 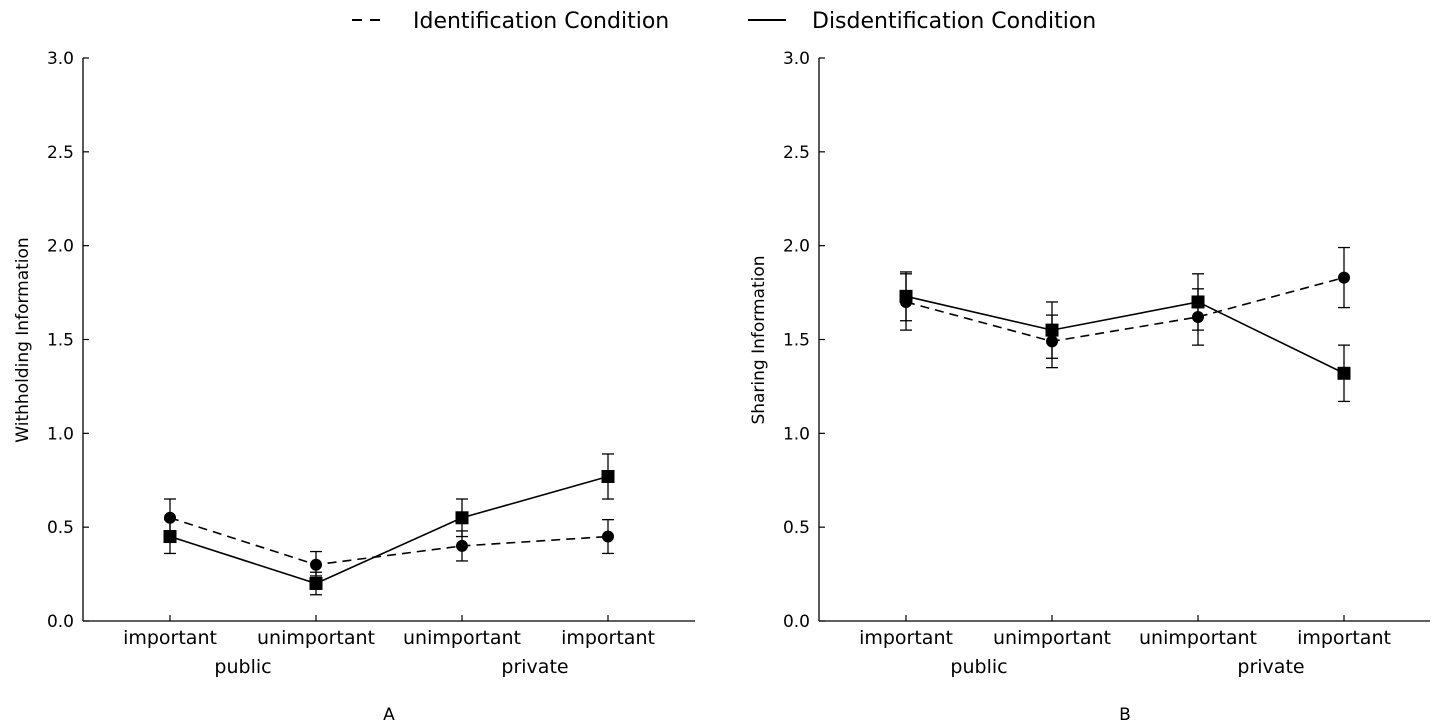 What do you see at coordinates (389, 715) in the screenshot?
I see `panel-label: A` at bounding box center [389, 715].